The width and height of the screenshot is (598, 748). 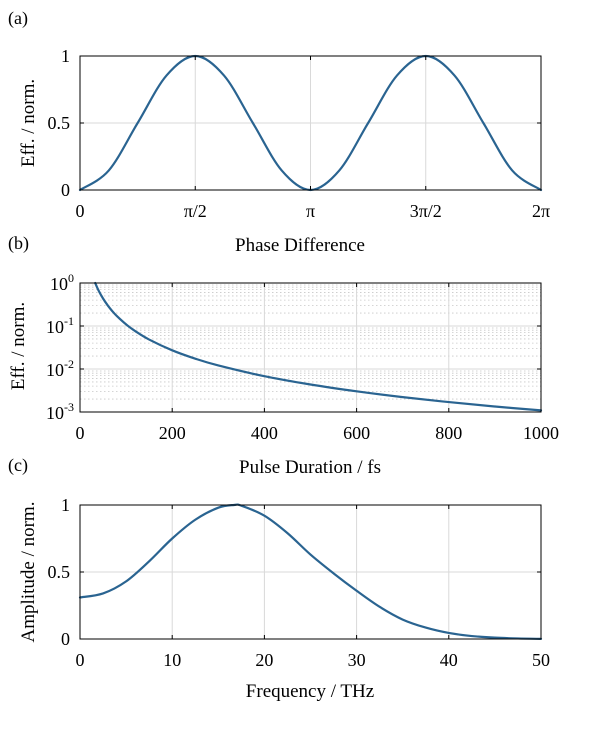 What do you see at coordinates (264, 660) in the screenshot?
I see `x-tick-label: 20` at bounding box center [264, 660].